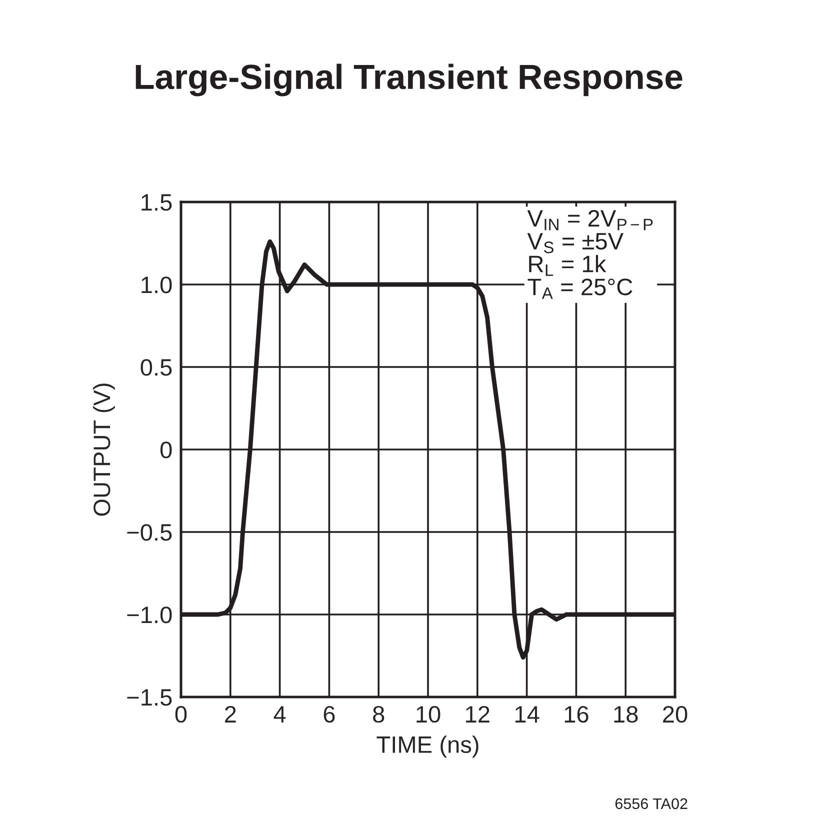  Describe the element at coordinates (675, 714) in the screenshot. I see `x-tick-label: 20` at that location.